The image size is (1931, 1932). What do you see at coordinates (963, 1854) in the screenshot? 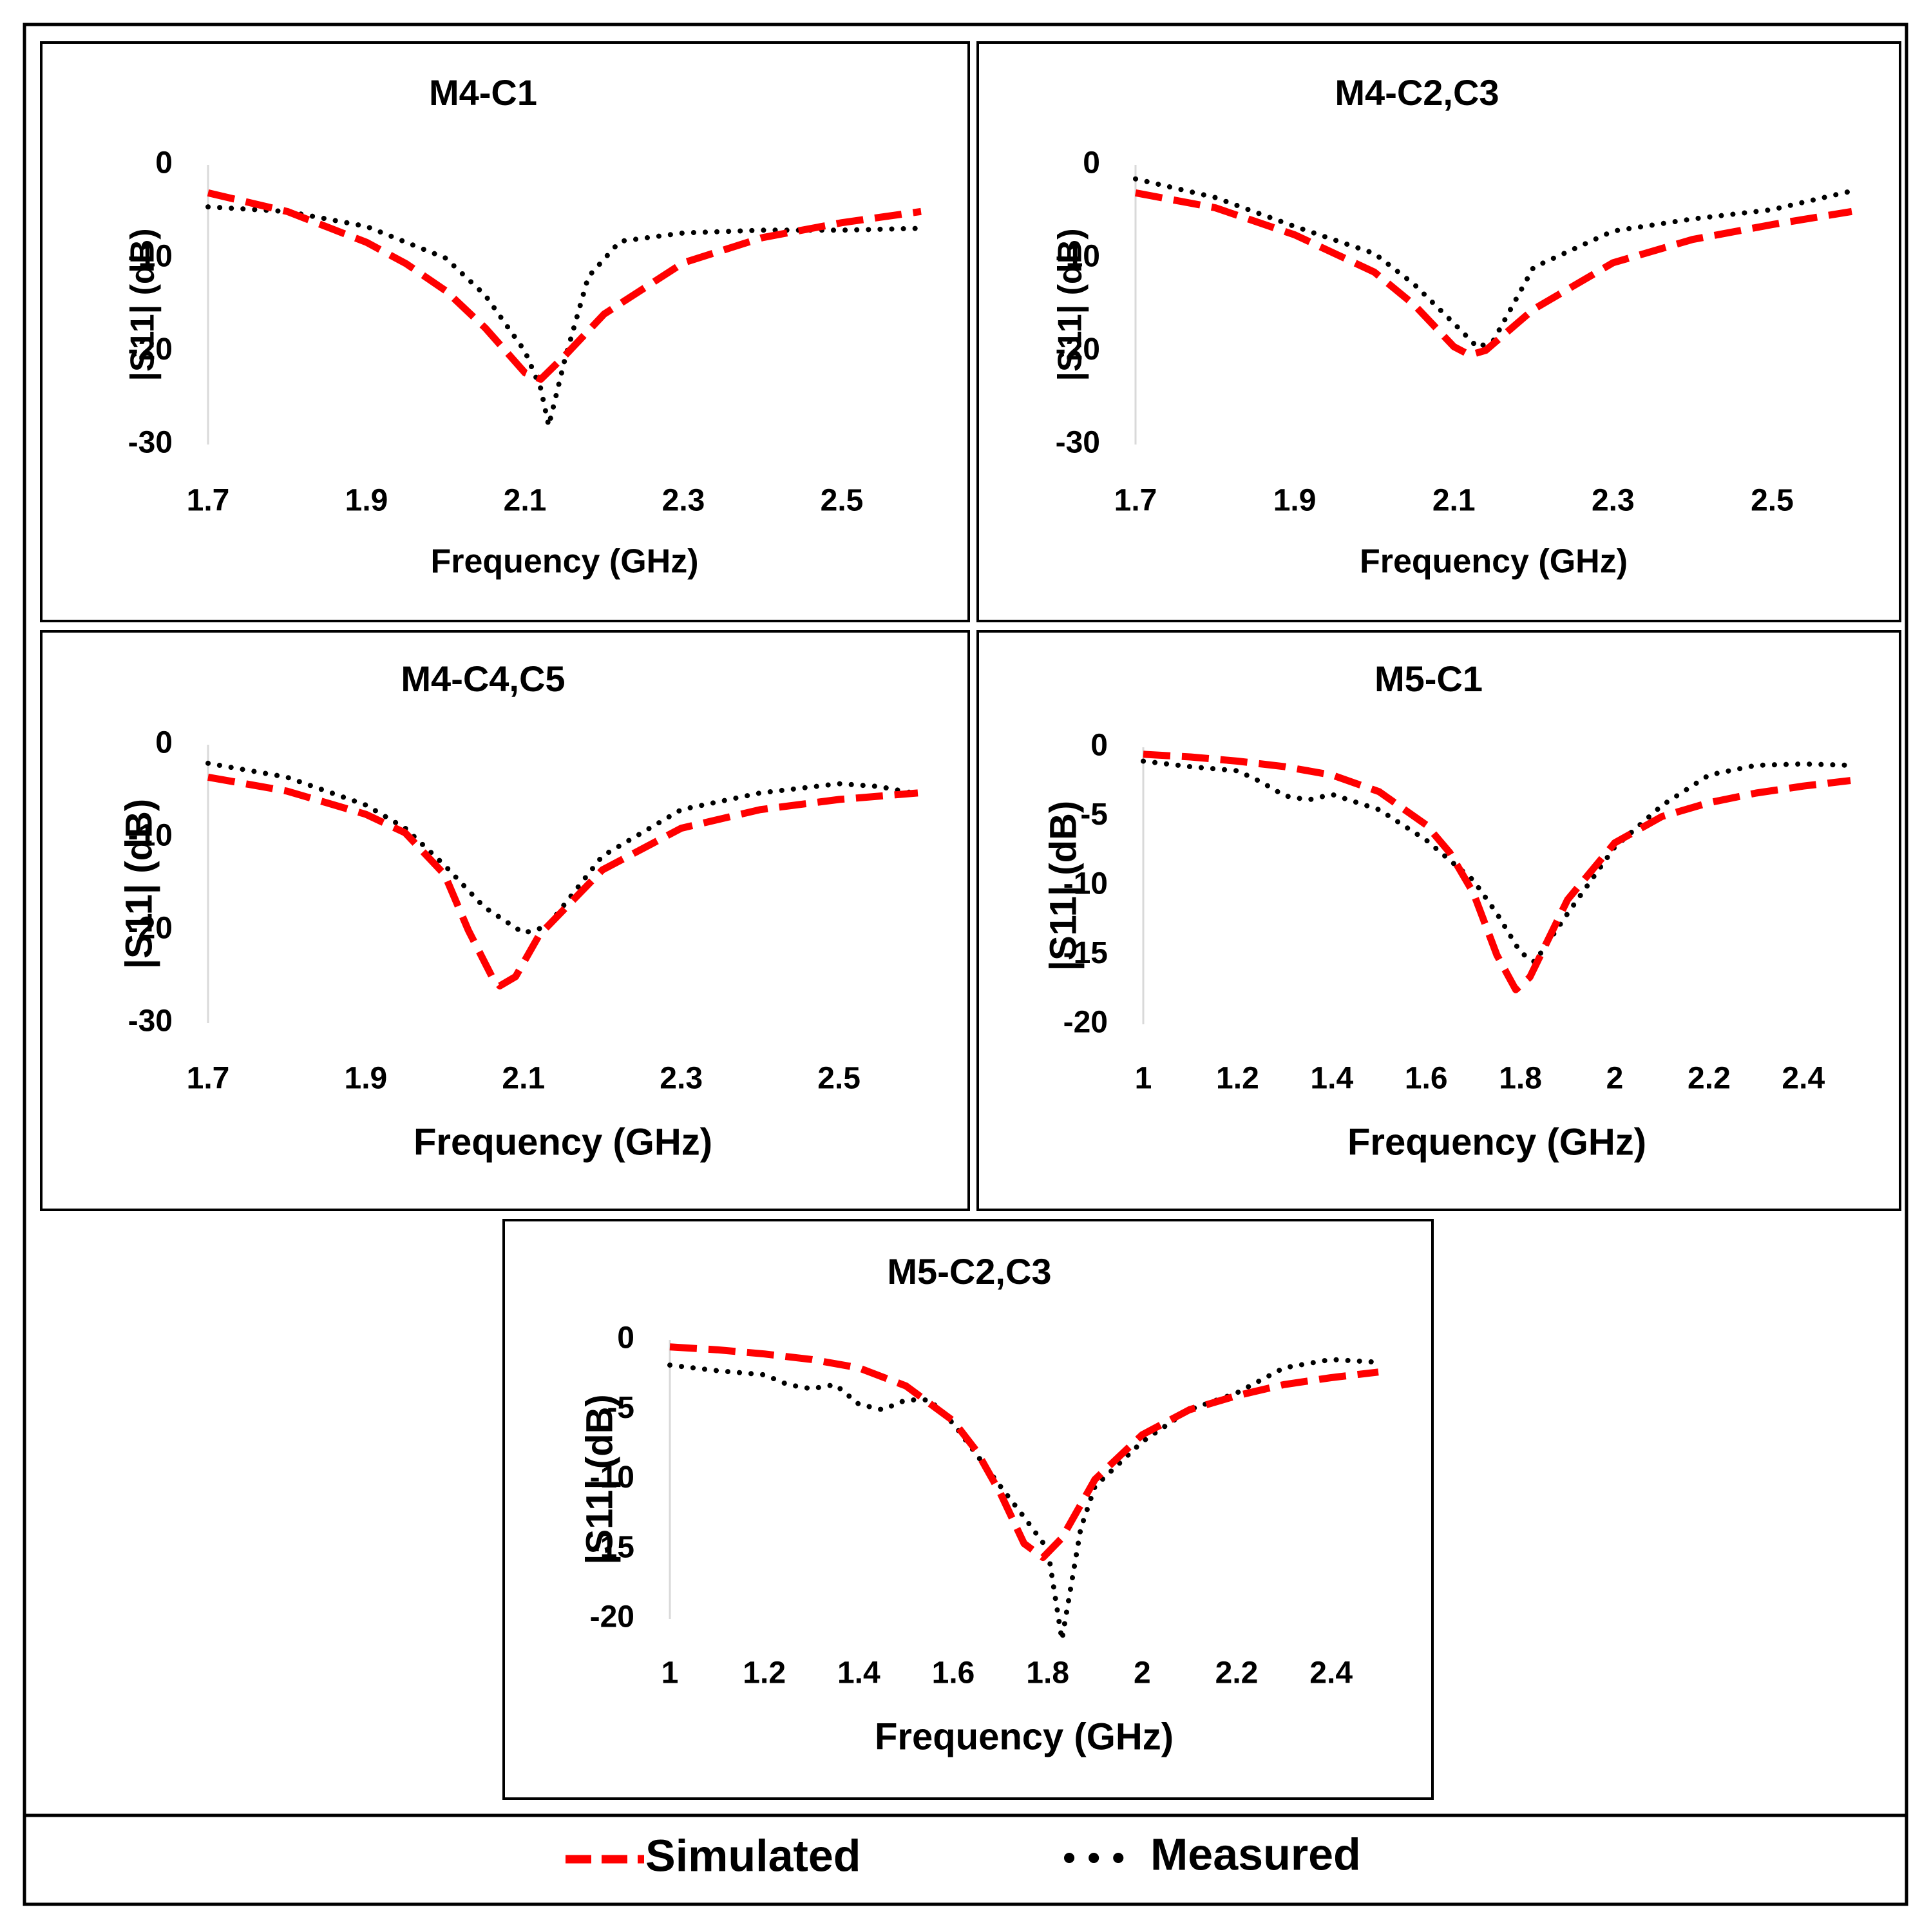
I see `legend: Simulated Measured` at bounding box center [963, 1854].